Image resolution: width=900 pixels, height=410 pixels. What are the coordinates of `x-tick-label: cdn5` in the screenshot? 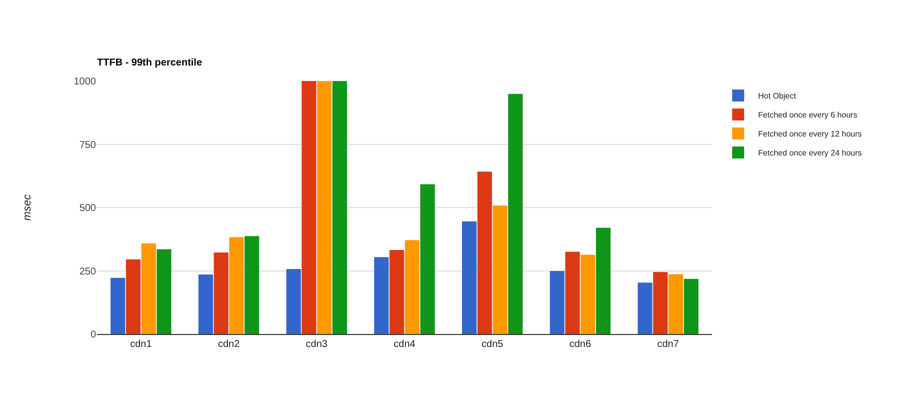 It's located at (493, 344).